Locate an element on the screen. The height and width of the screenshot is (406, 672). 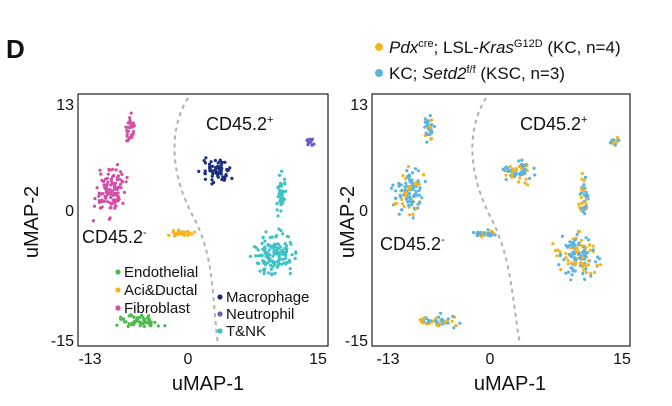
left-xaxis-title: uMAP-1 is located at coordinates (208, 384).